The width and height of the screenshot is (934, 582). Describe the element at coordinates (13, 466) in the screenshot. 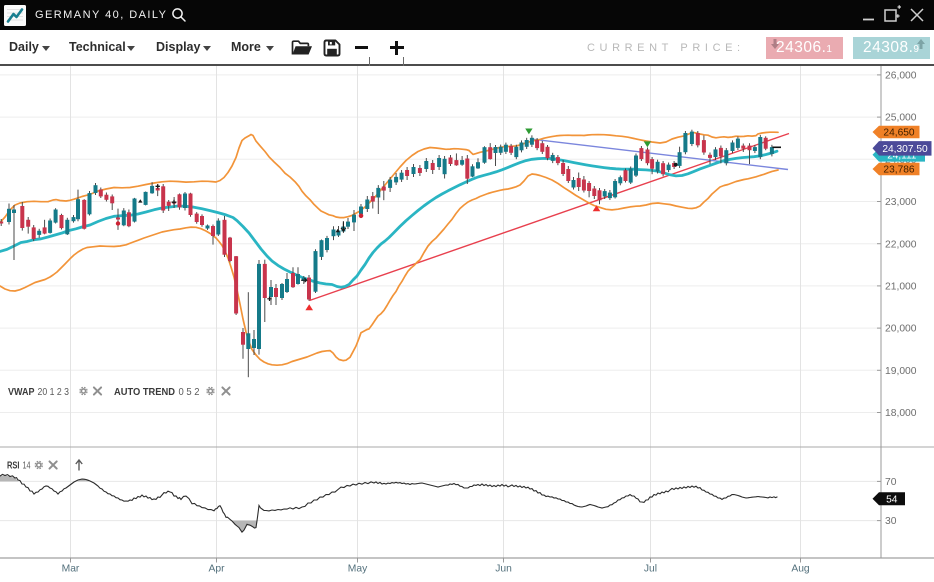

I see `svg-text: RSI` at that location.